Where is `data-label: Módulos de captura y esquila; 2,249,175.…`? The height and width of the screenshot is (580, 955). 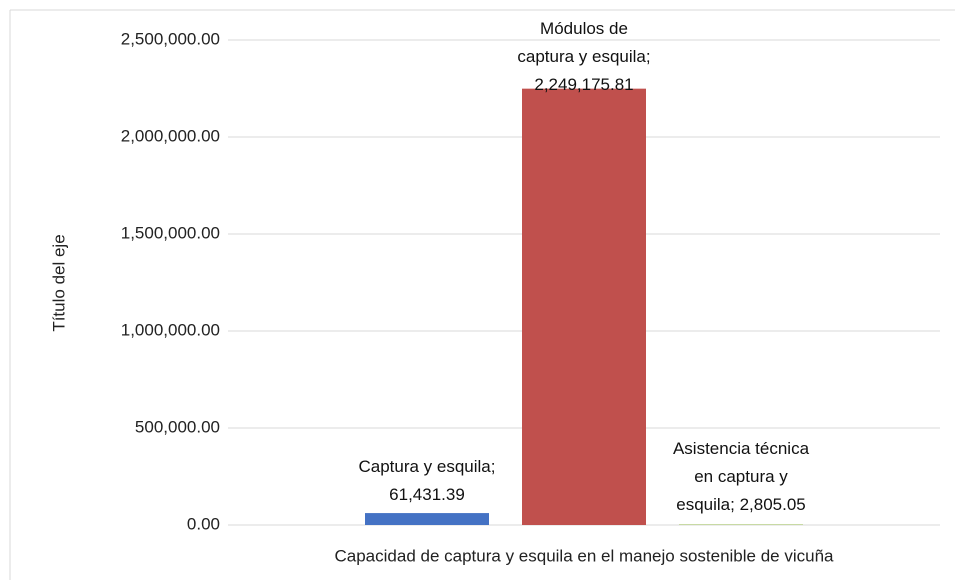
data-label: Módulos de captura y esquila; 2,249,175.… is located at coordinates (584, 57).